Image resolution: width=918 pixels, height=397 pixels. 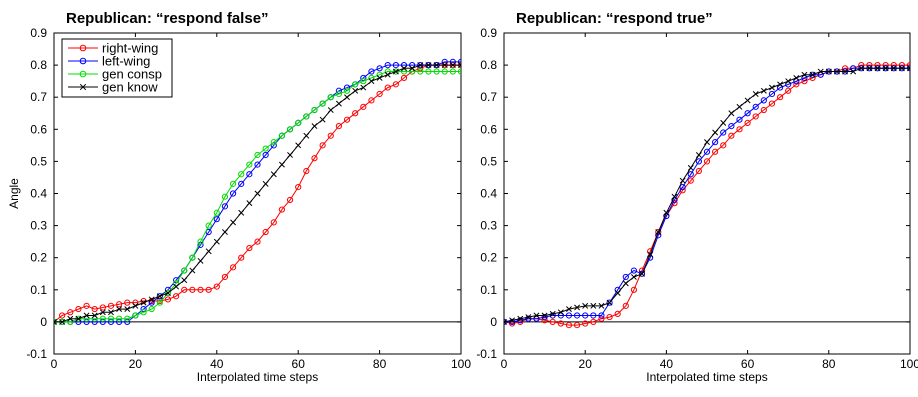 I want to click on y-tick-label: 0.1, so click(x=38, y=290).